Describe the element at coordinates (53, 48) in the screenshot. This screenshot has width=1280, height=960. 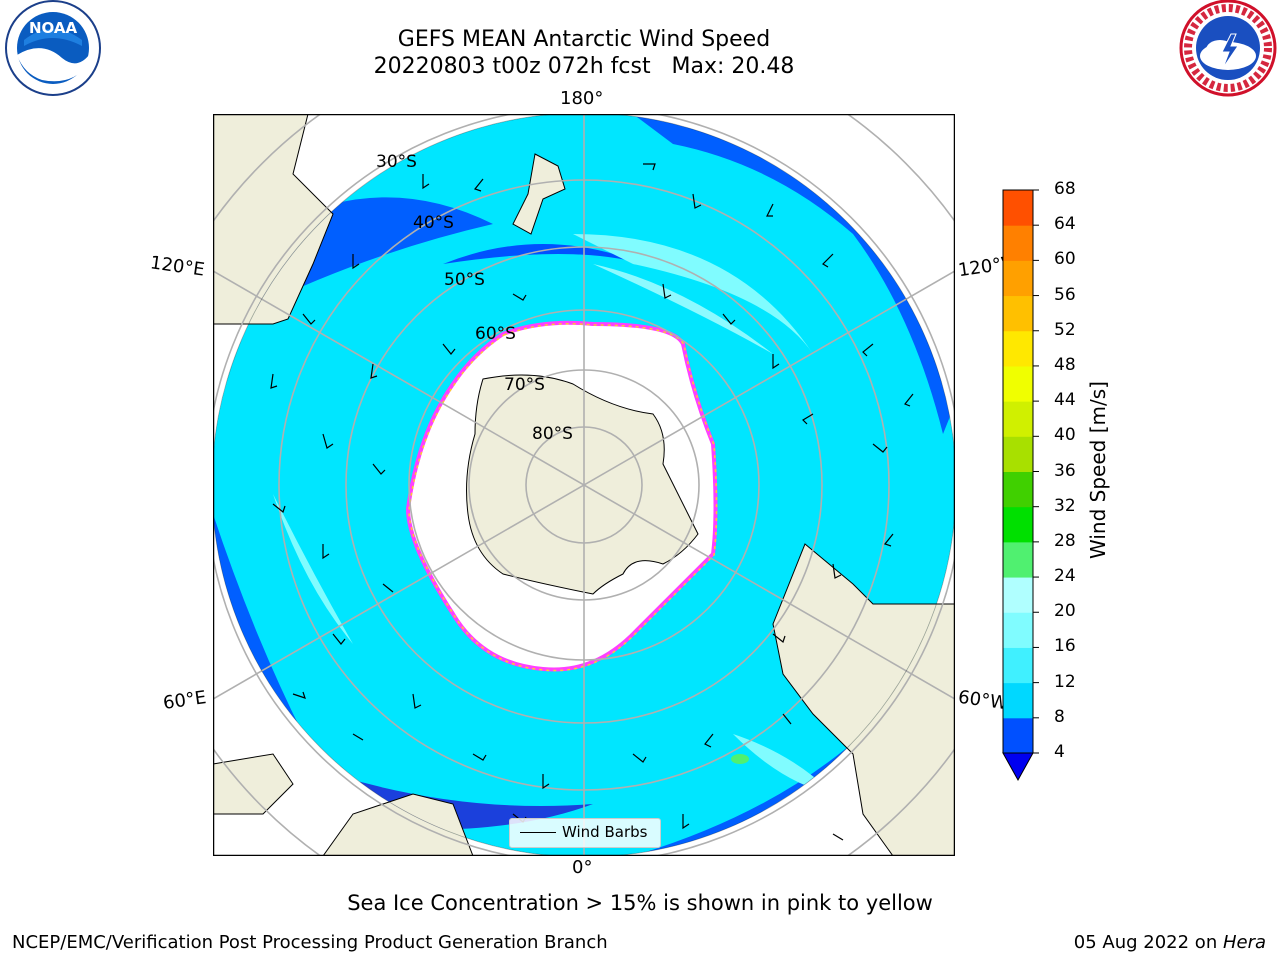
I see `noaa-logo: NOAA` at that location.